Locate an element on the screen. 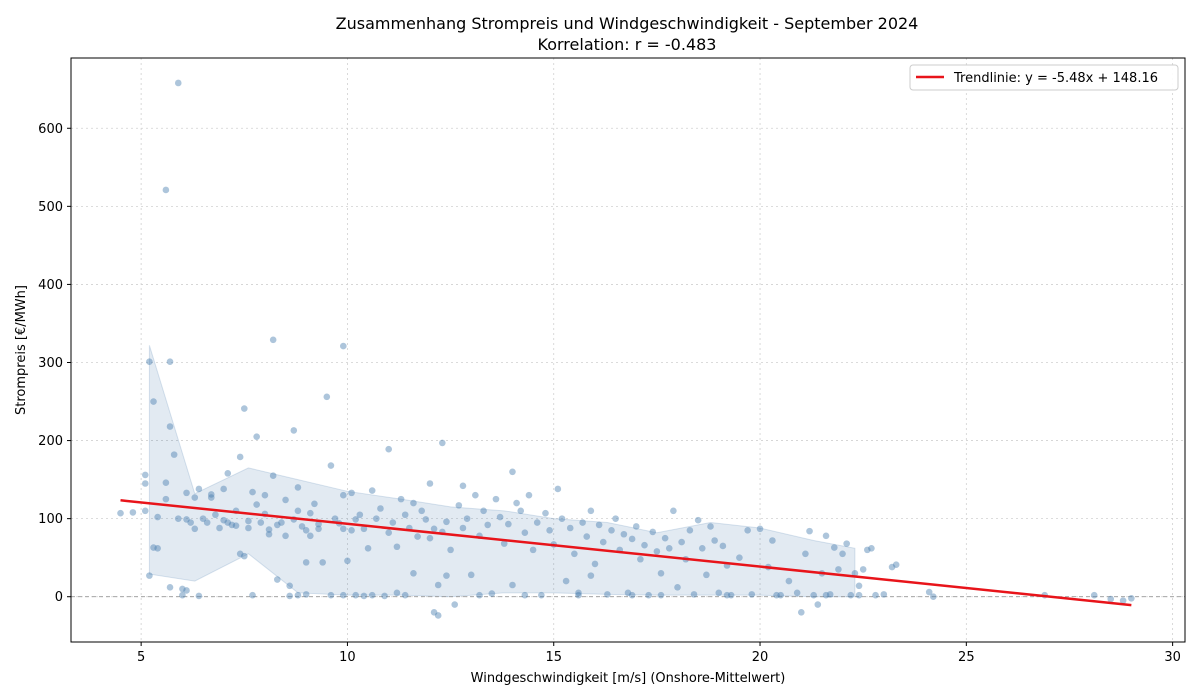 The height and width of the screenshot is (700, 1200). y-tick-label: 300 is located at coordinates (50, 363).